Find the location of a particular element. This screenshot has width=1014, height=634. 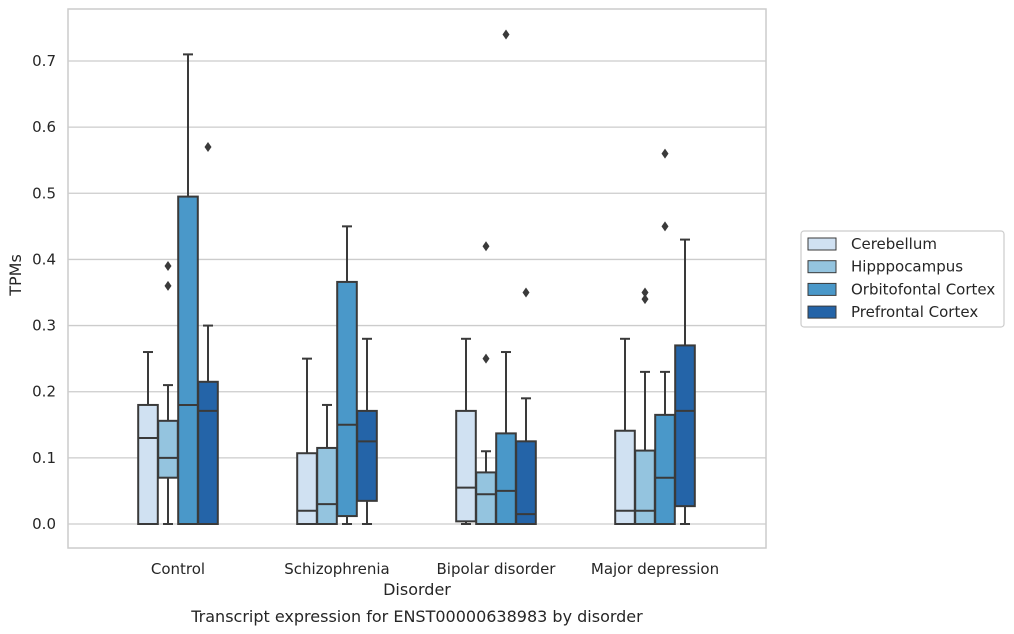

legend-frame is located at coordinates (902, 279).